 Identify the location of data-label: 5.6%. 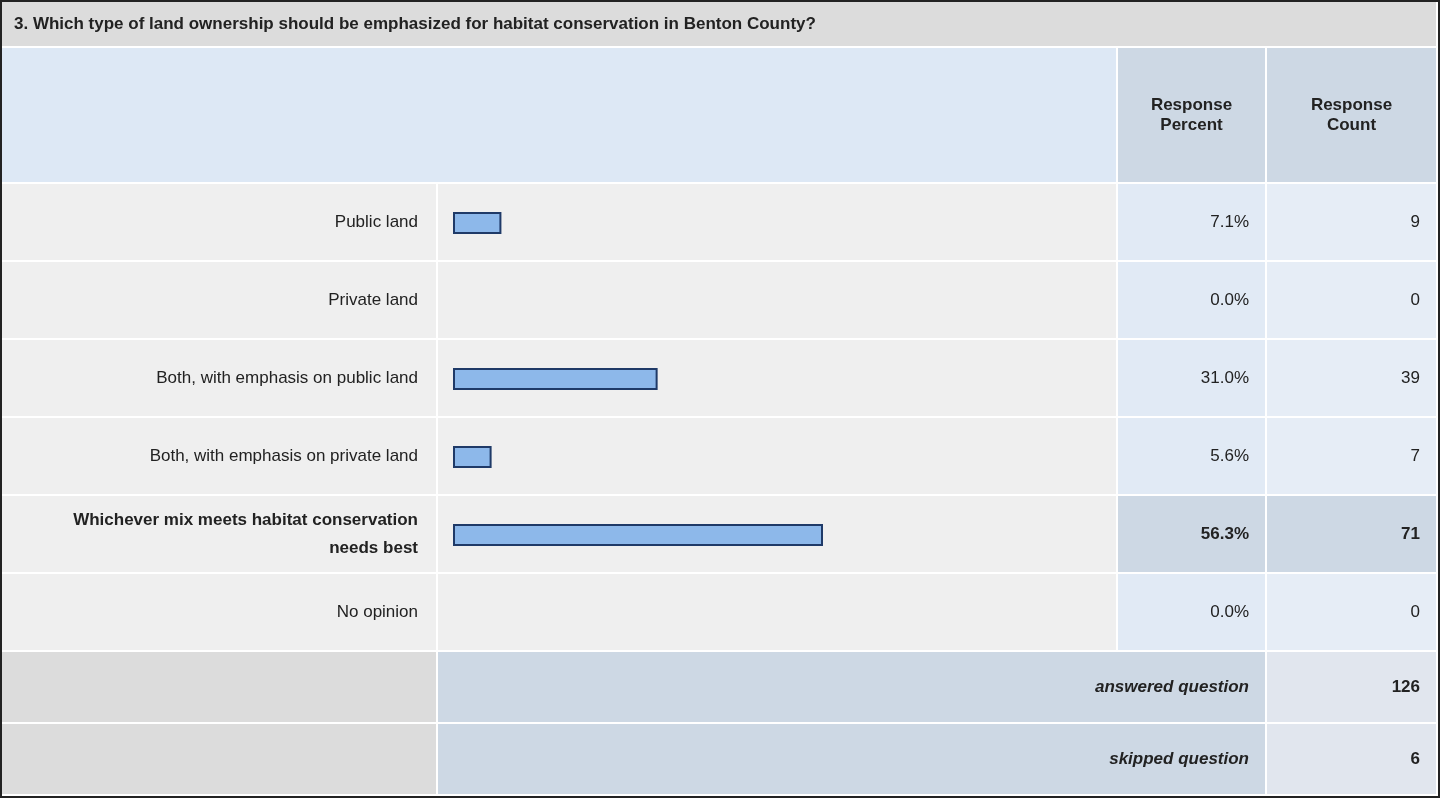
(1192, 457).